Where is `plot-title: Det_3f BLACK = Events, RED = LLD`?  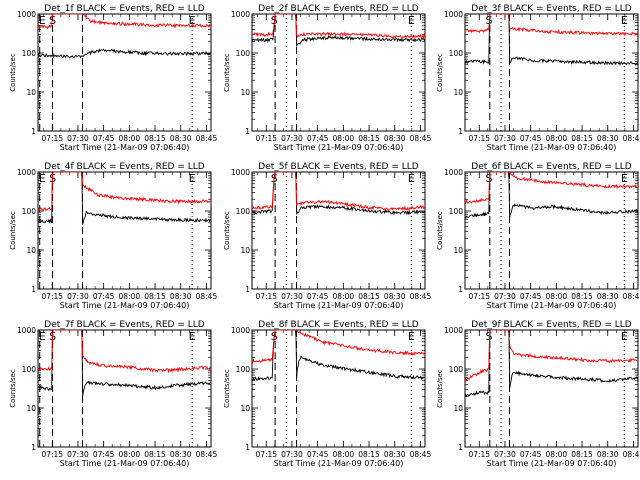
plot-title: Det_3f BLACK = Events, RED = LLD is located at coordinates (551, 9).